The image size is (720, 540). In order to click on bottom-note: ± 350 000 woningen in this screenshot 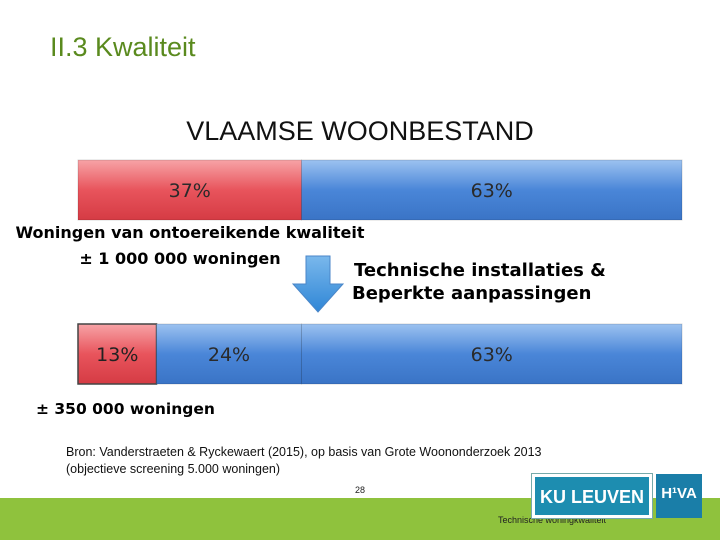, I will do `click(125, 409)`.